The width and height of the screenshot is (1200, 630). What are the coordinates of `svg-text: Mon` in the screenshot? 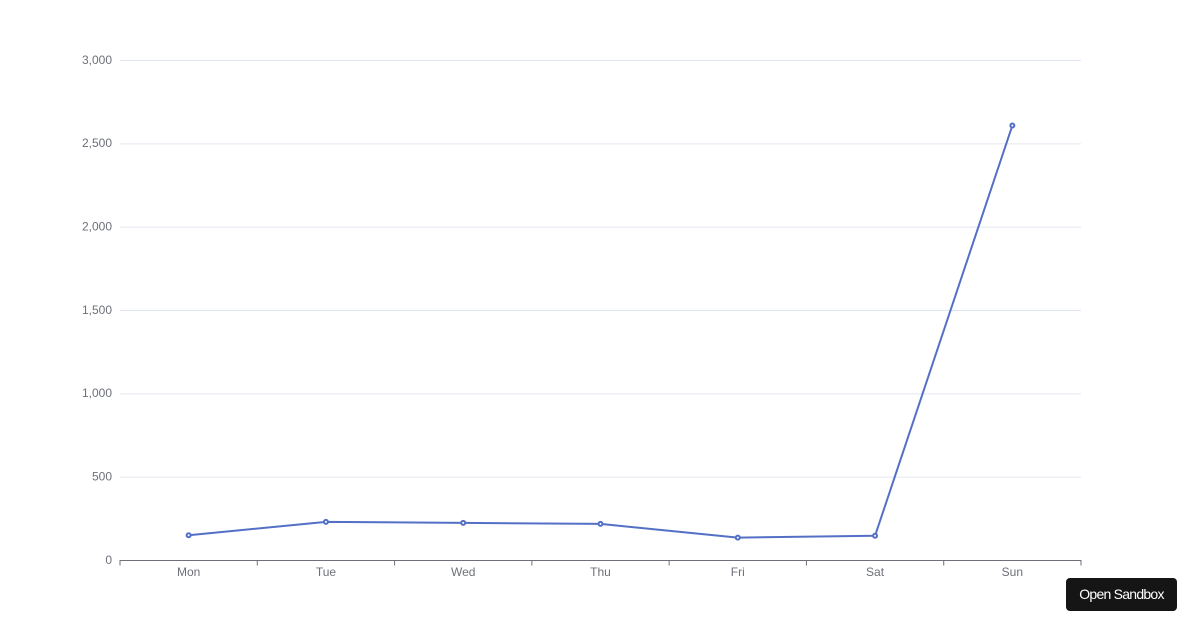 It's located at (188, 572).